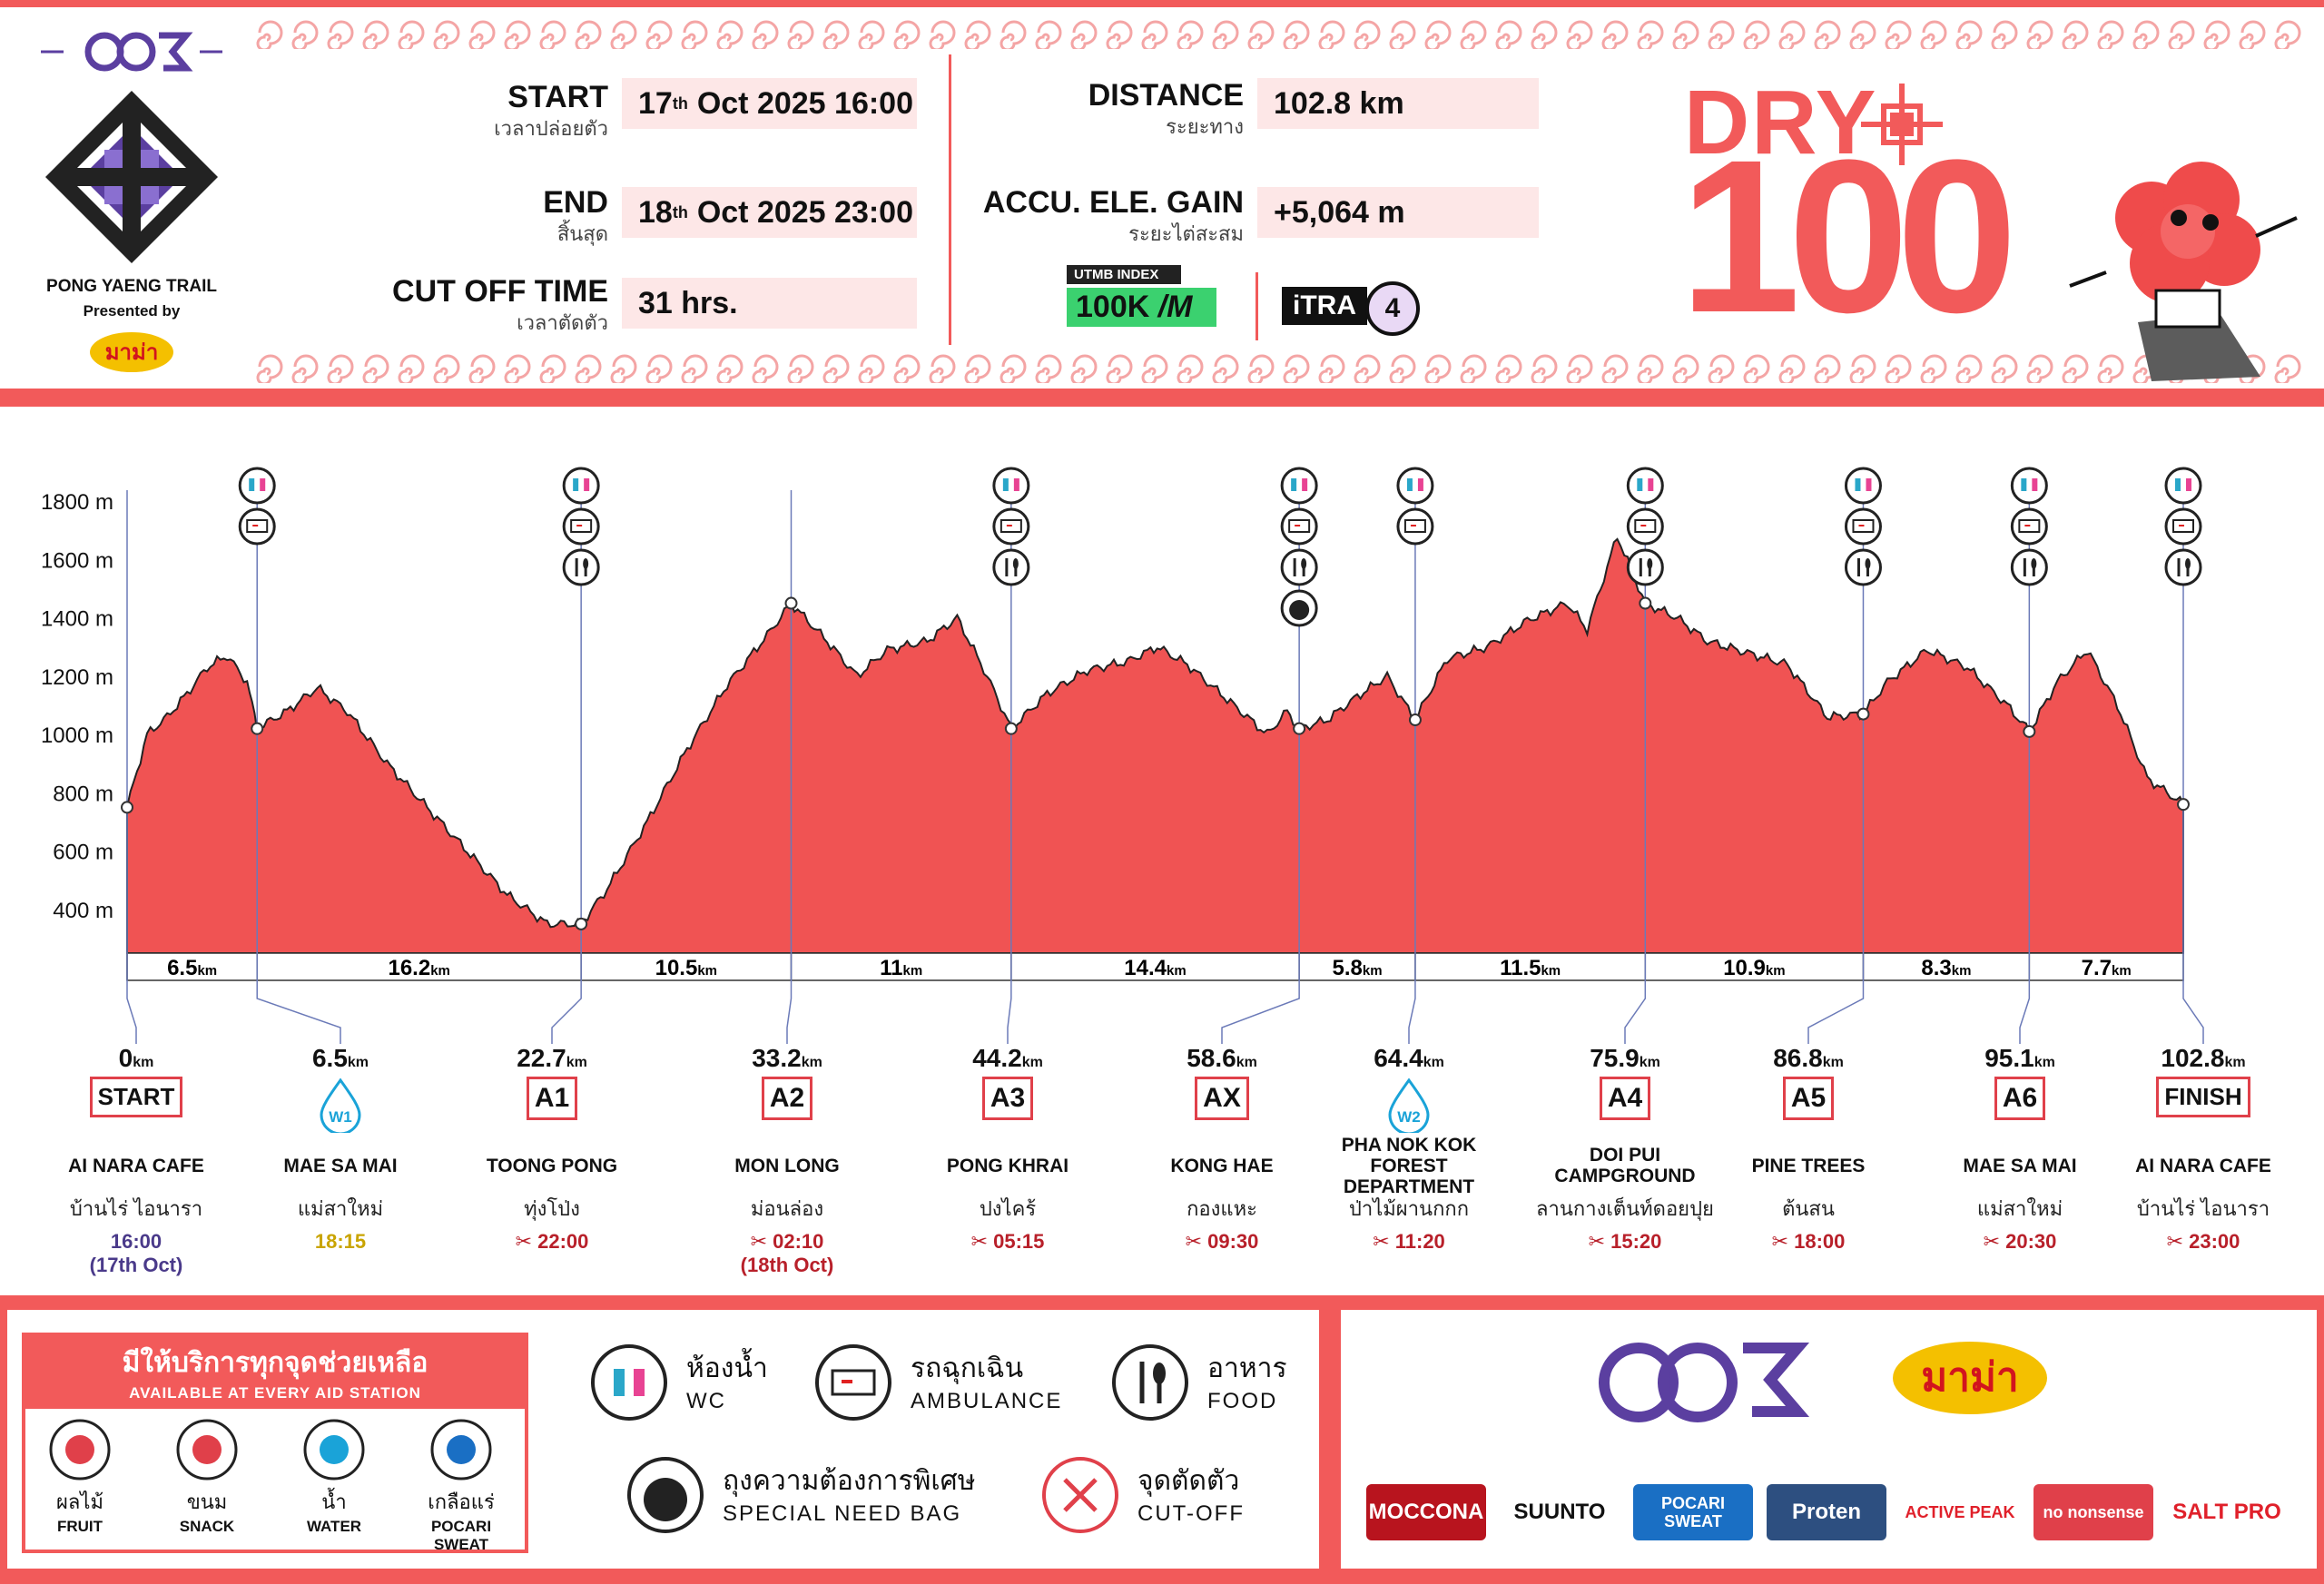 The width and height of the screenshot is (2324, 1584). Describe the element at coordinates (1186, 233) in the screenshot. I see `gain-th: ระยะไต่สะสม` at that location.